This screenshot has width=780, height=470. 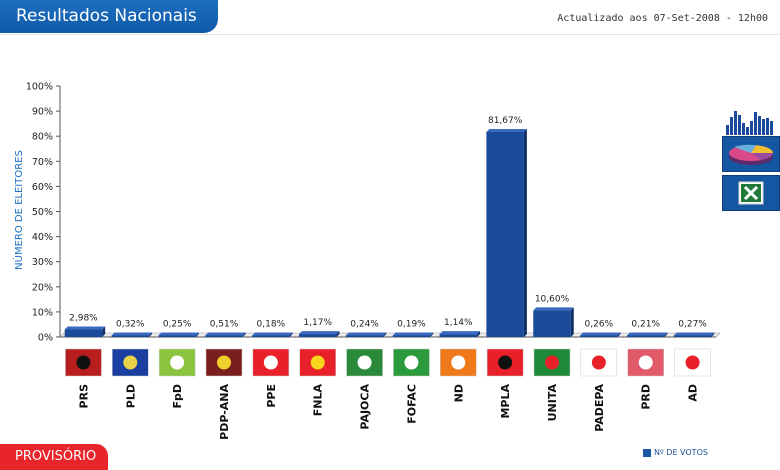 What do you see at coordinates (552, 323) in the screenshot?
I see `bar-unita` at bounding box center [552, 323].